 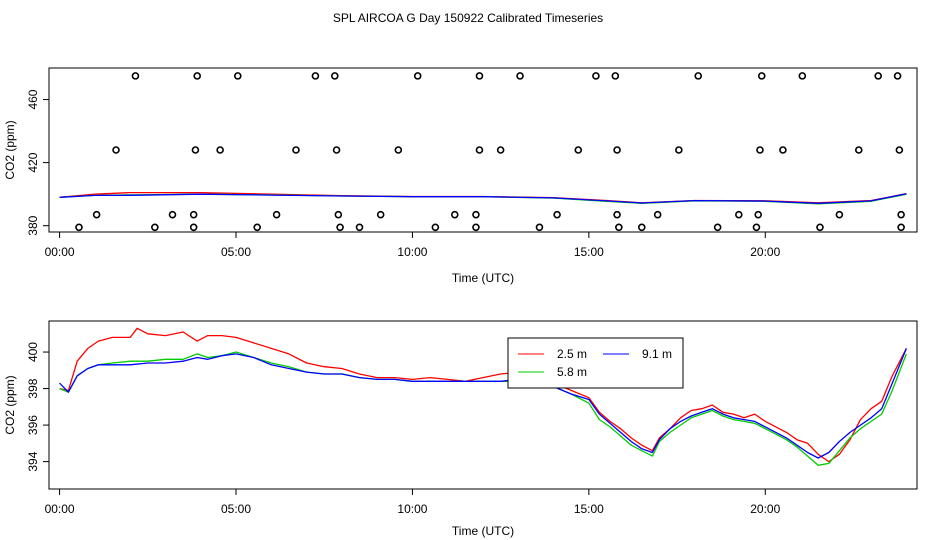 I want to click on y-tick-label: 420, so click(x=33, y=162).